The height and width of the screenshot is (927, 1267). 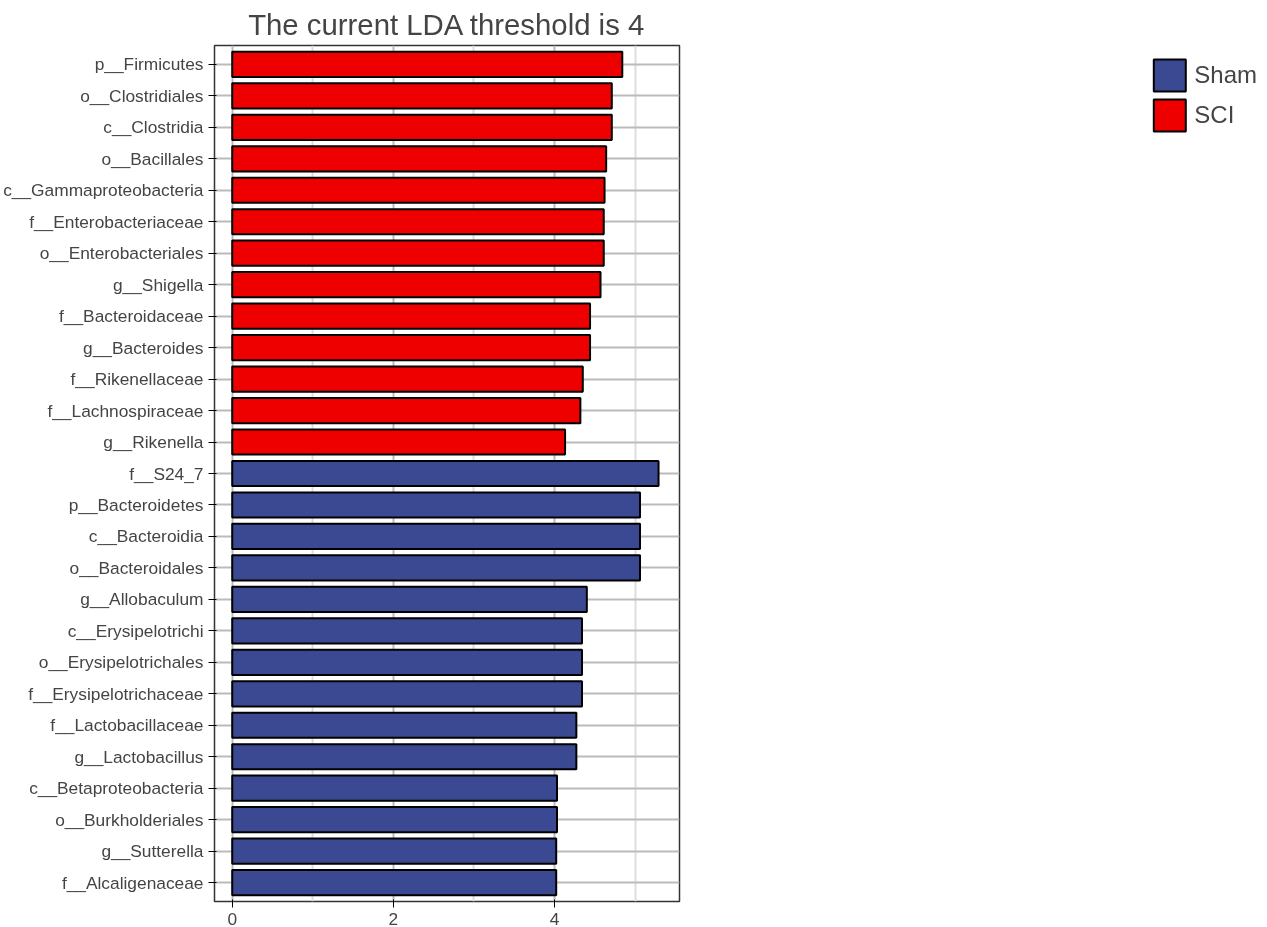 I want to click on y-tick-label: g__Sutterella, so click(x=152, y=851).